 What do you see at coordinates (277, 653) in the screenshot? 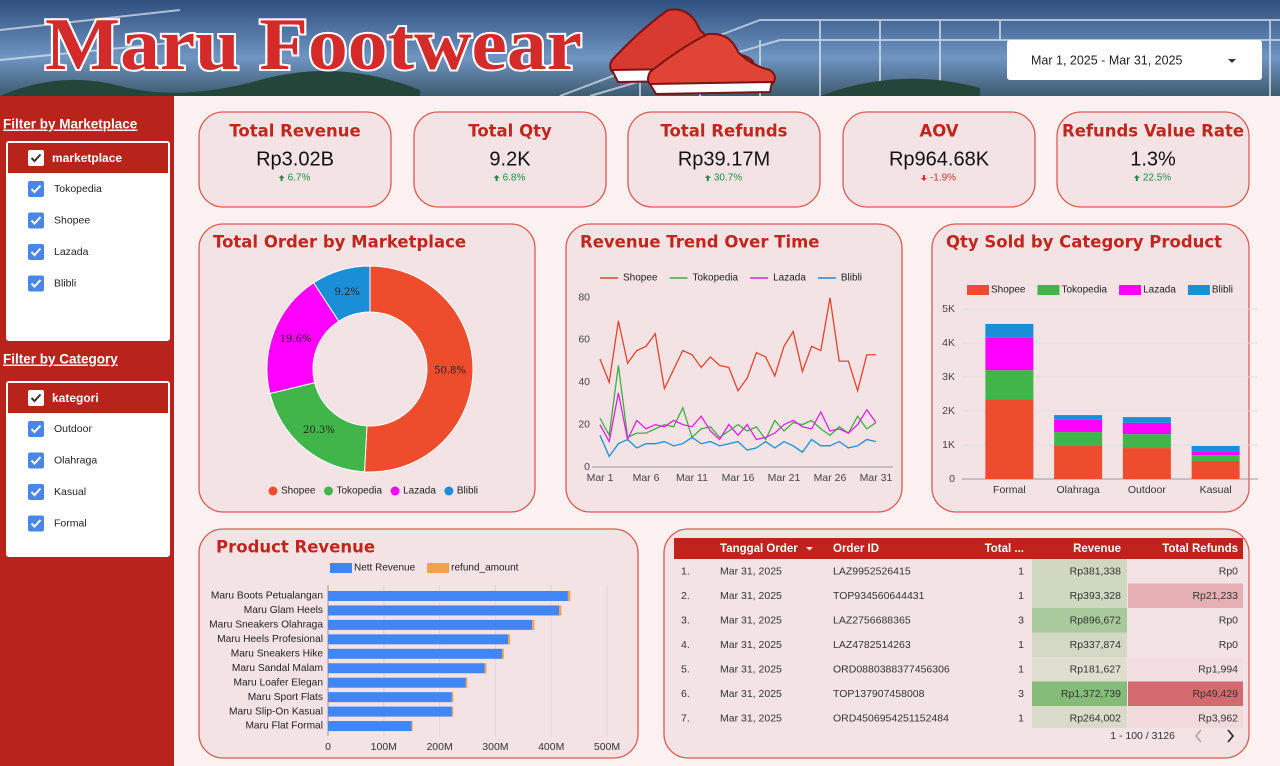
I see `y-tick-label: Maru Sneakers Hike` at bounding box center [277, 653].